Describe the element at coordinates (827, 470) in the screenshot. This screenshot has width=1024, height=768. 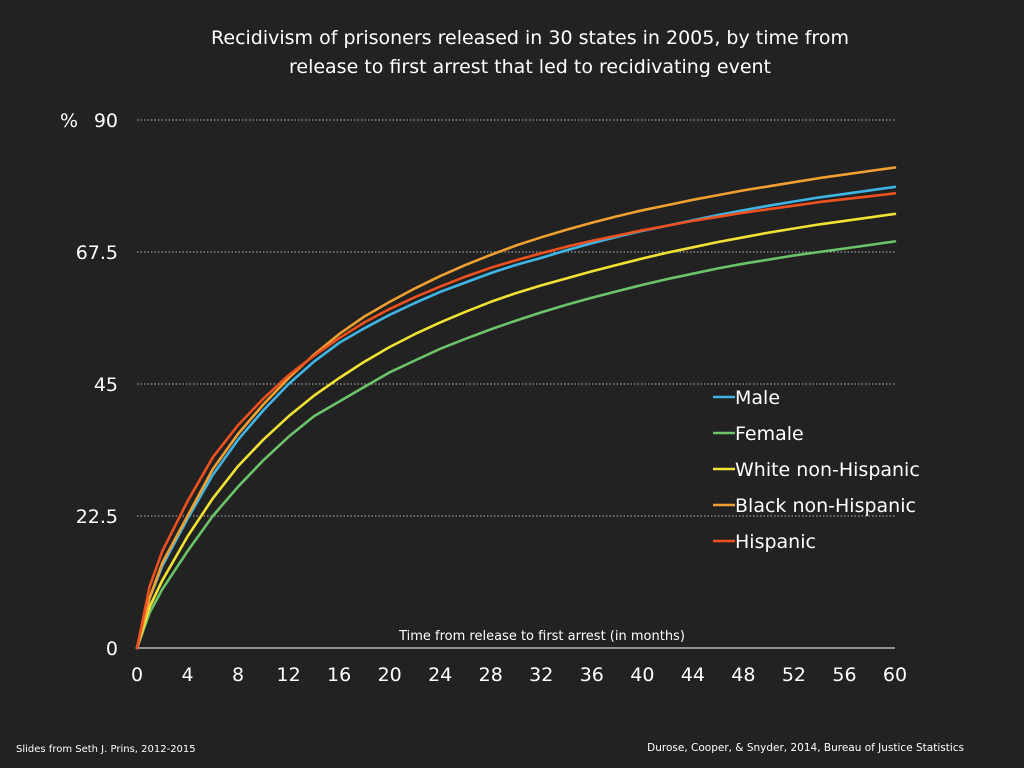
I see `legend-label-white-non-hispanic: White non-Hispanic` at that location.